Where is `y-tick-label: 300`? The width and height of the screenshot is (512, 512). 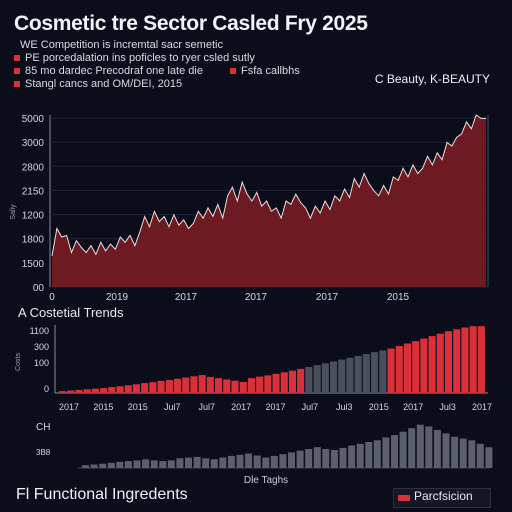 y-tick-label: 300 is located at coordinates (41, 347).